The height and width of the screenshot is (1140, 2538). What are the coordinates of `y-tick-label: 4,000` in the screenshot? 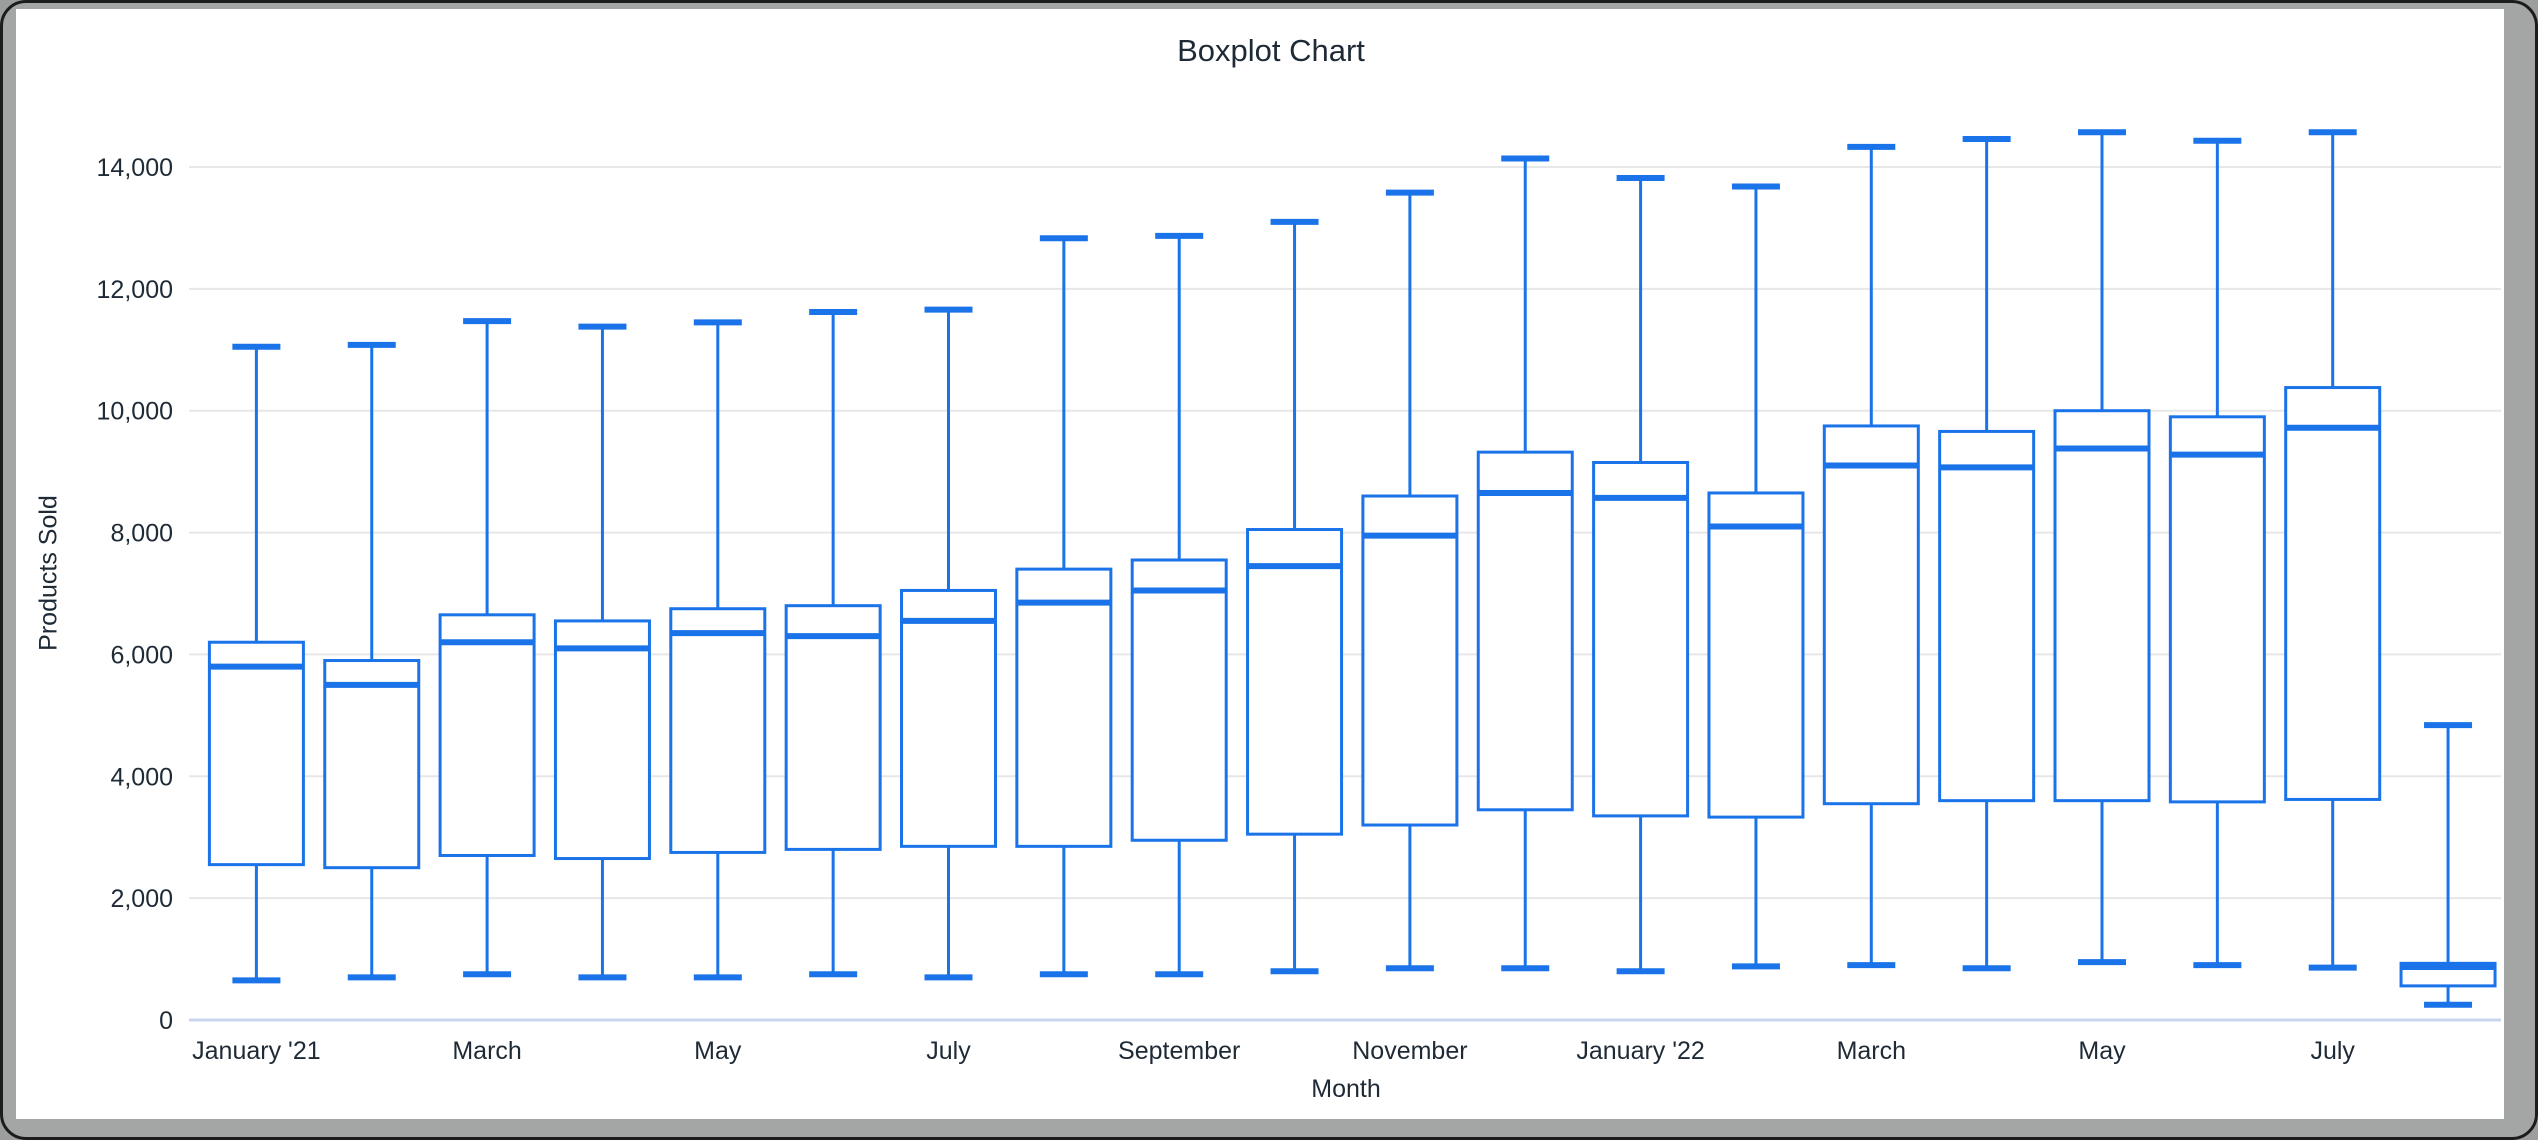 It's located at (141, 777).